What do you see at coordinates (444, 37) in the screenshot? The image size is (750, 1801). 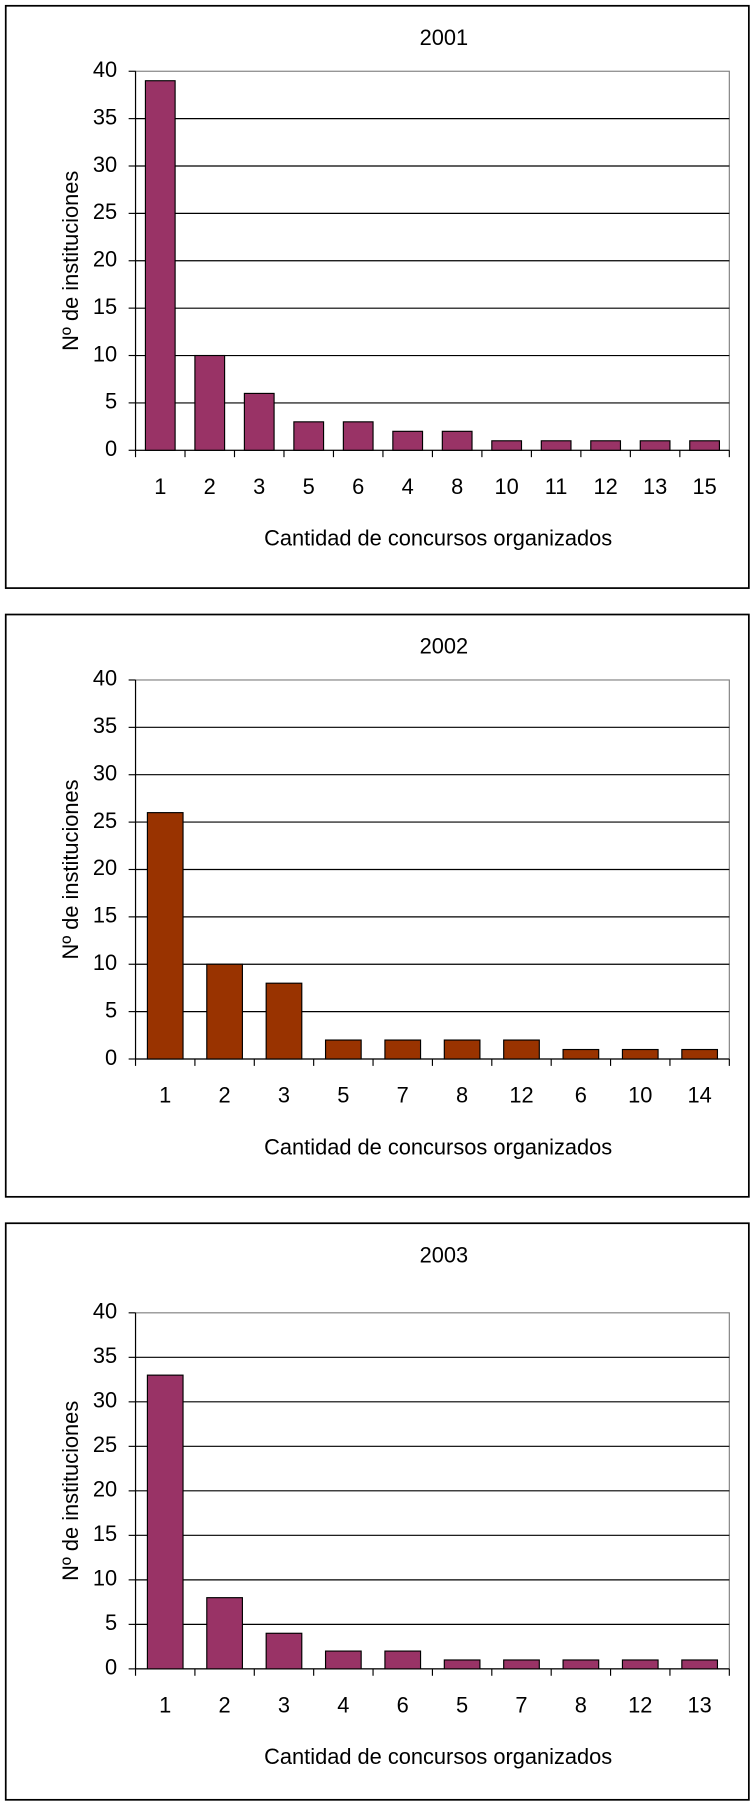 I see `chart-title: 2001` at bounding box center [444, 37].